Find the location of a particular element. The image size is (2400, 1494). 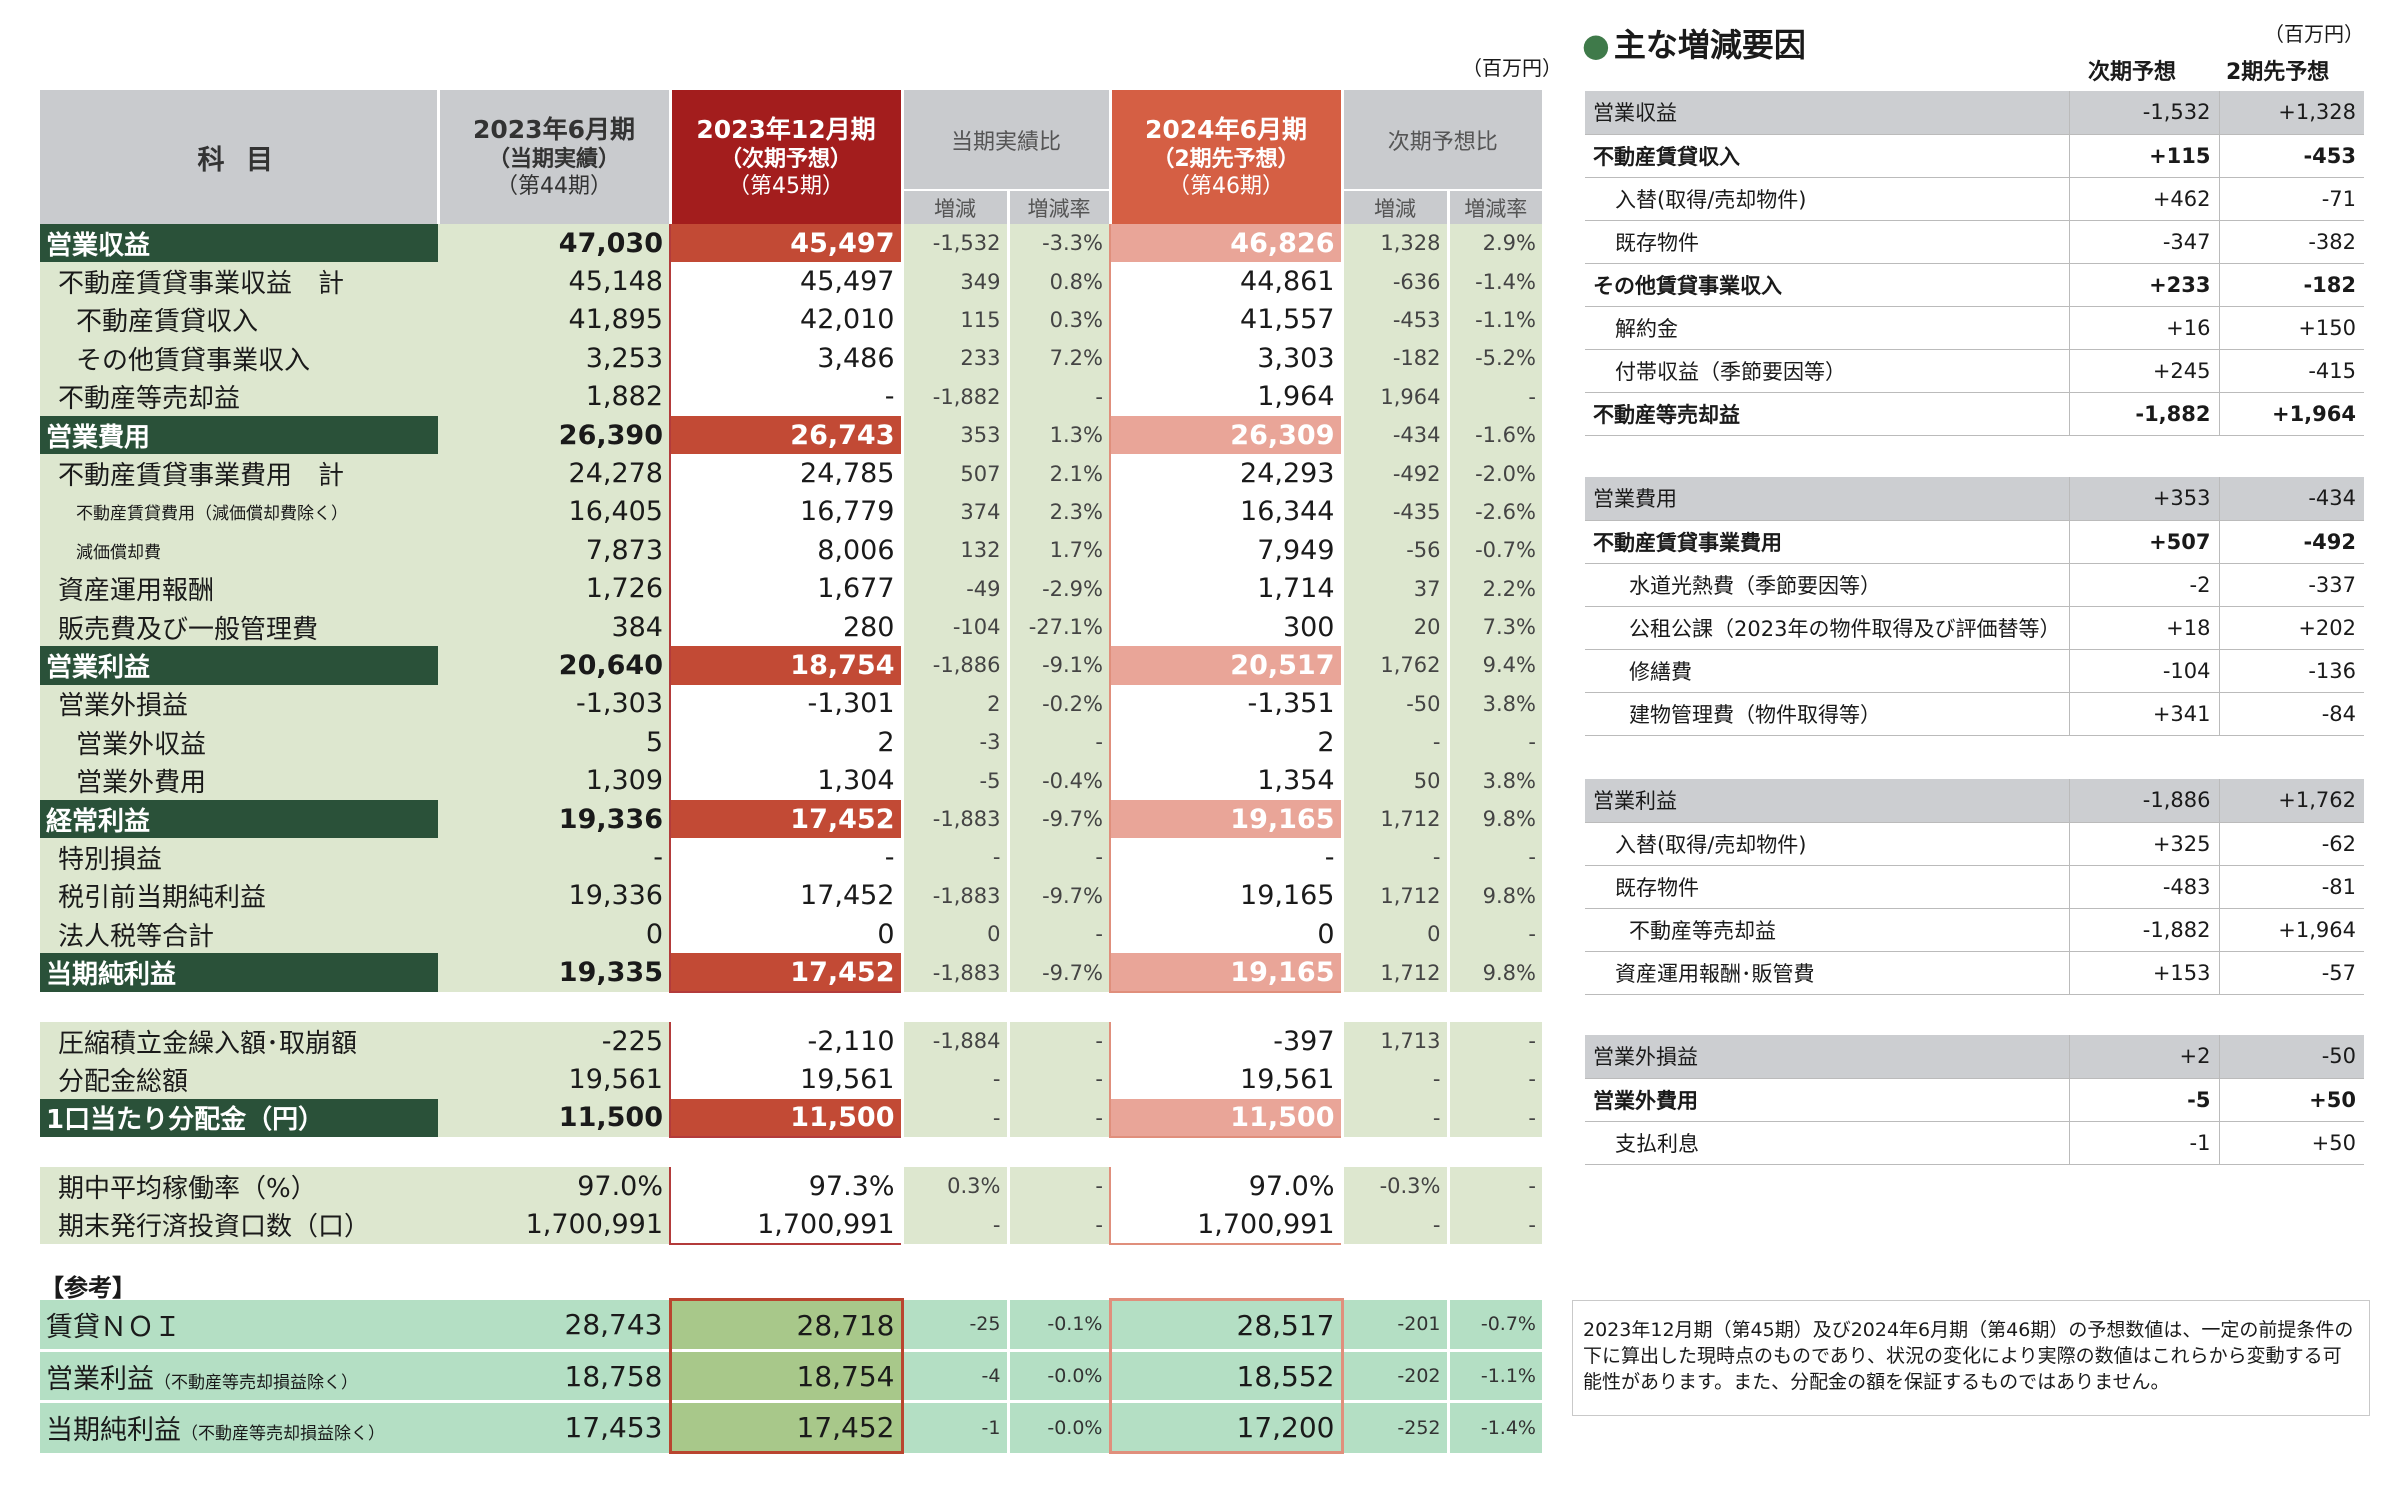

table-row: 分配金総額 19,561 19,561- -19,561- - is located at coordinates (791, 1079).